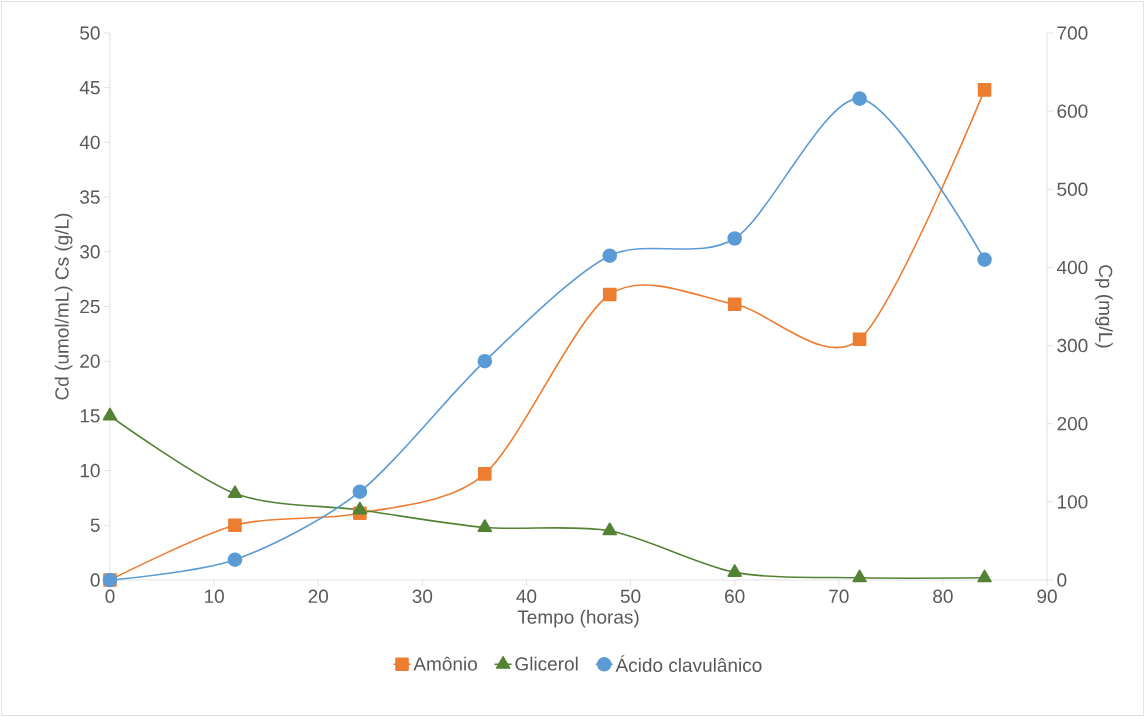 The width and height of the screenshot is (1145, 717). I want to click on x-tick-label: 20, so click(318, 596).